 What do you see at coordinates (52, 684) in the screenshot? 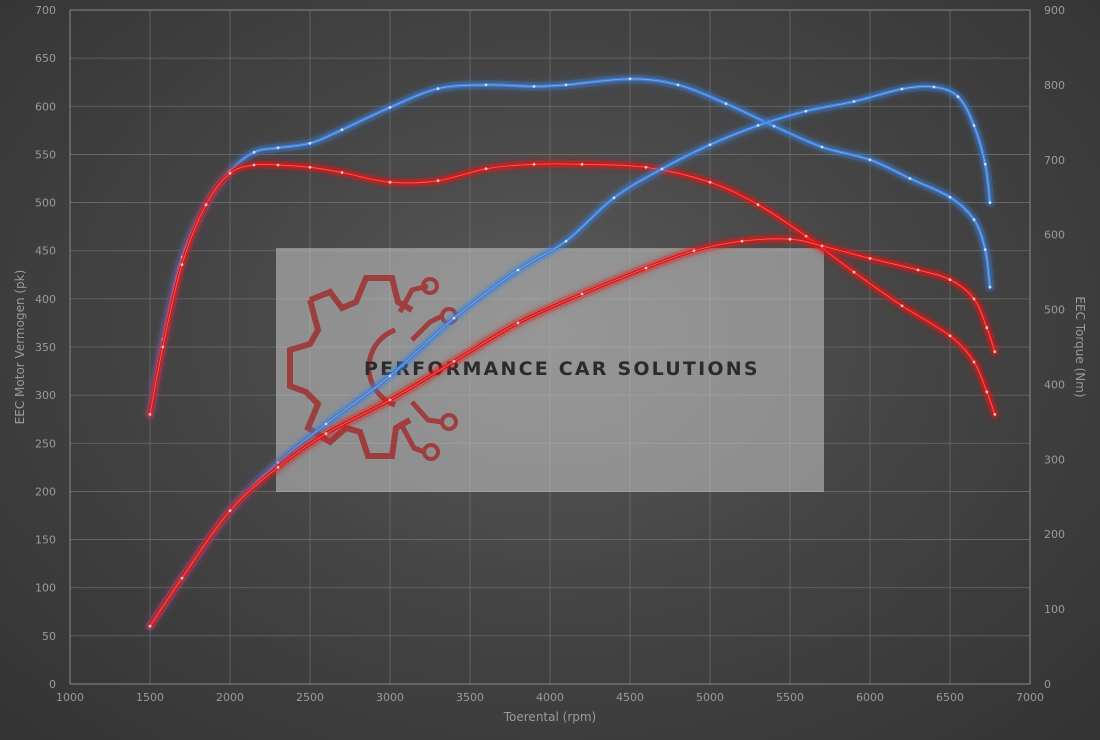
I see `y-left-tick-label: 0` at bounding box center [52, 684].